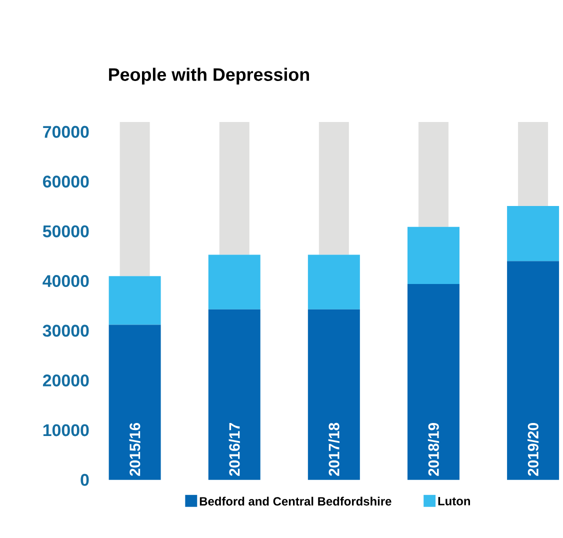 This screenshot has height=538, width=563. I want to click on y-tick-label: 70000, so click(66, 132).